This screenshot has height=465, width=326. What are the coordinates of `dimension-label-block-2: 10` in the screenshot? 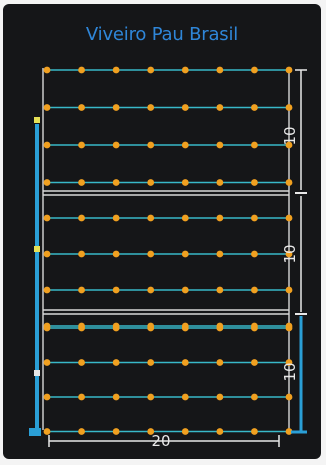 It's located at (290, 253).